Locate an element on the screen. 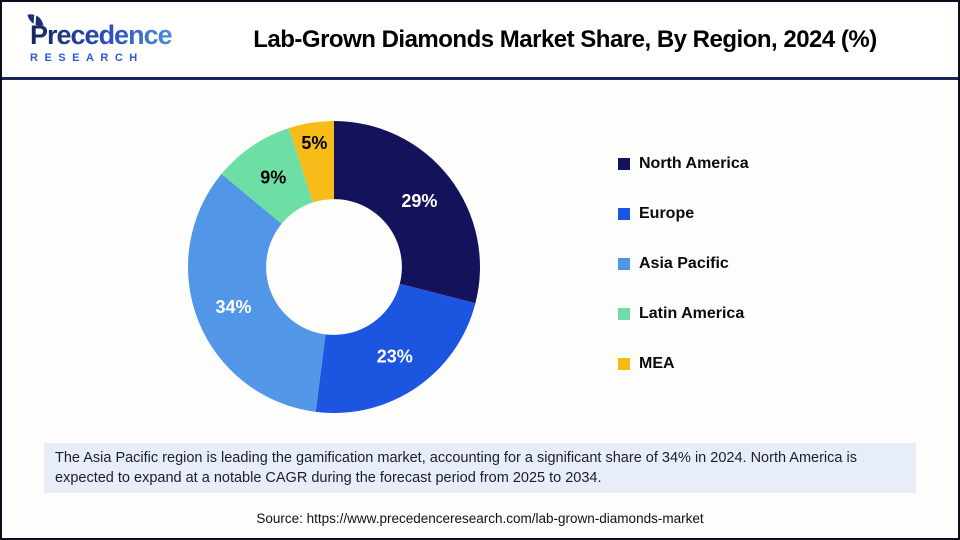 This screenshot has height=540, width=960. pie-slice-north-america is located at coordinates (407, 212).